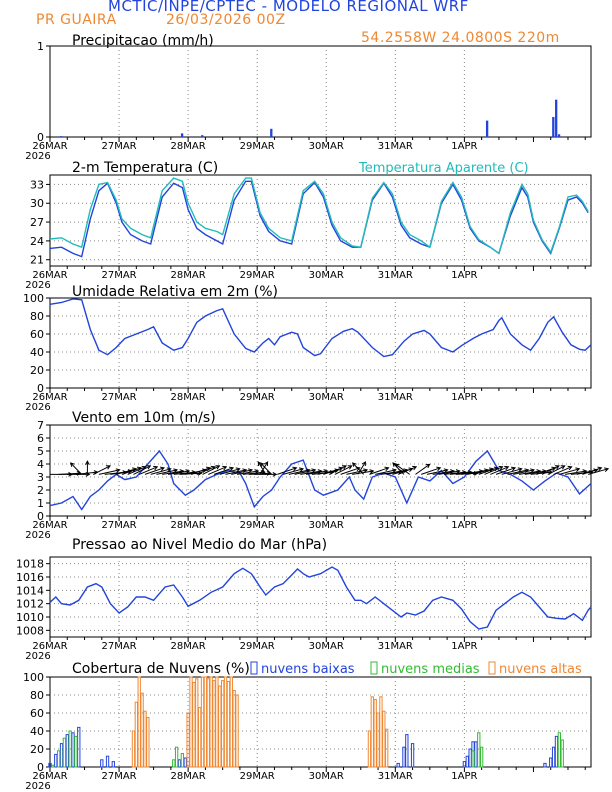 This screenshot has height=792, width=612. I want to click on panel-title: Vento em 10m (m/s), so click(144, 418).